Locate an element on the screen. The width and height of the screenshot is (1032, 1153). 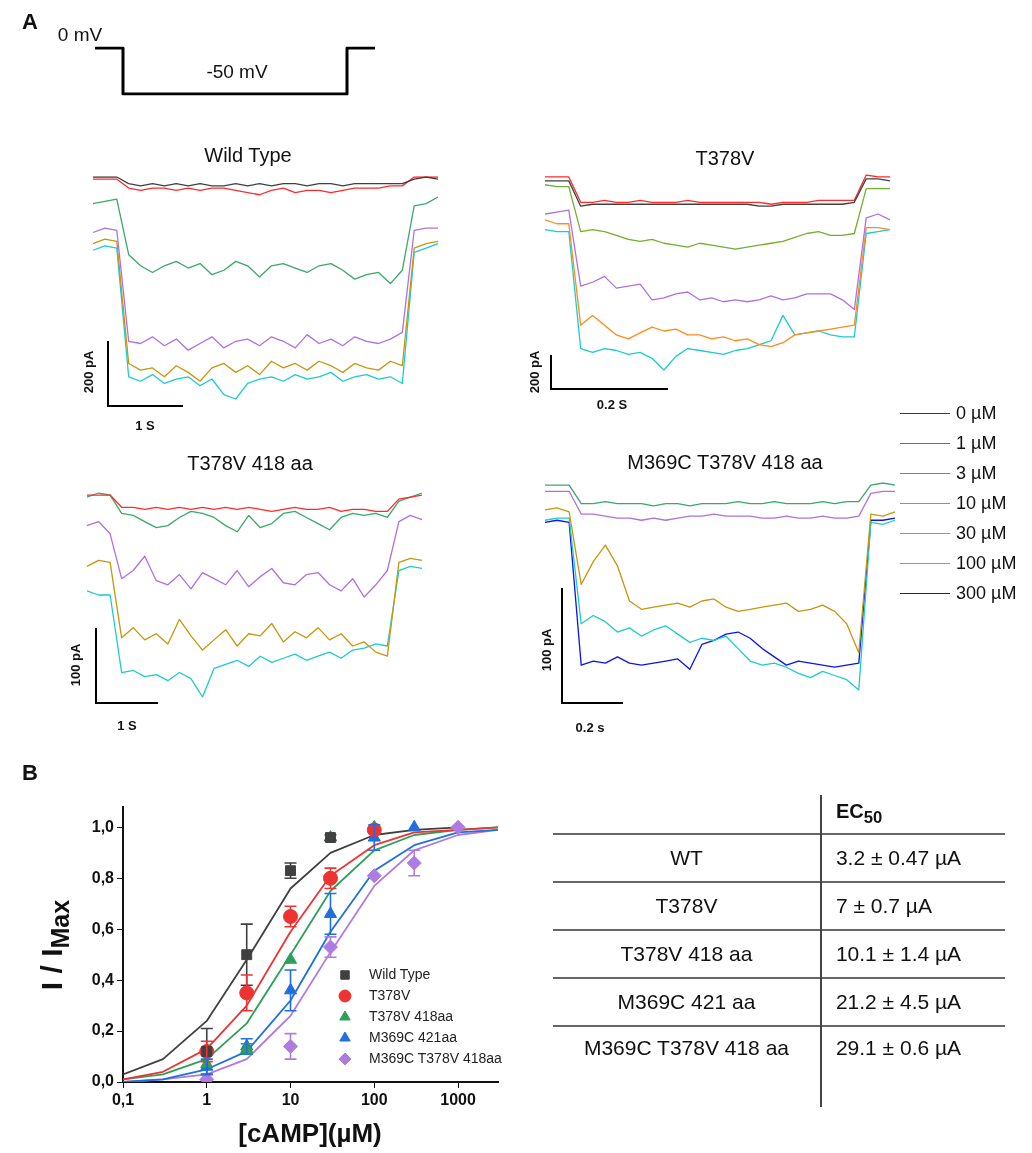
x-tick-label: 1 is located at coordinates (207, 1100).